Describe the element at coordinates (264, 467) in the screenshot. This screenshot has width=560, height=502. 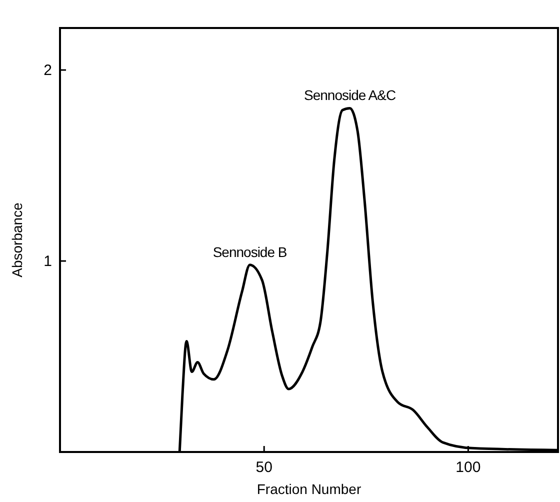
I see `x-tick-label: 50` at that location.